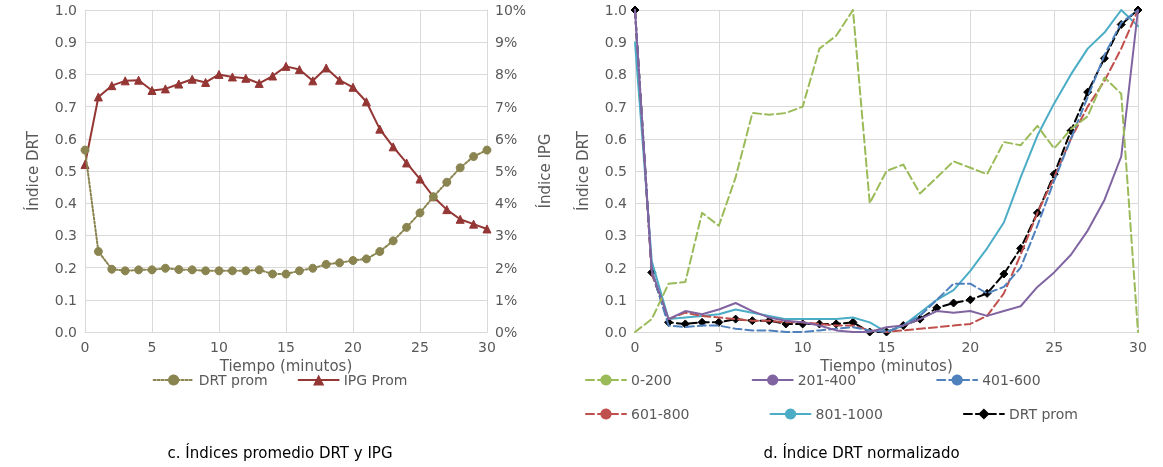 This screenshot has height=467, width=1163. What do you see at coordinates (1043, 414) in the screenshot?
I see `legend-label: DRT prom` at bounding box center [1043, 414].